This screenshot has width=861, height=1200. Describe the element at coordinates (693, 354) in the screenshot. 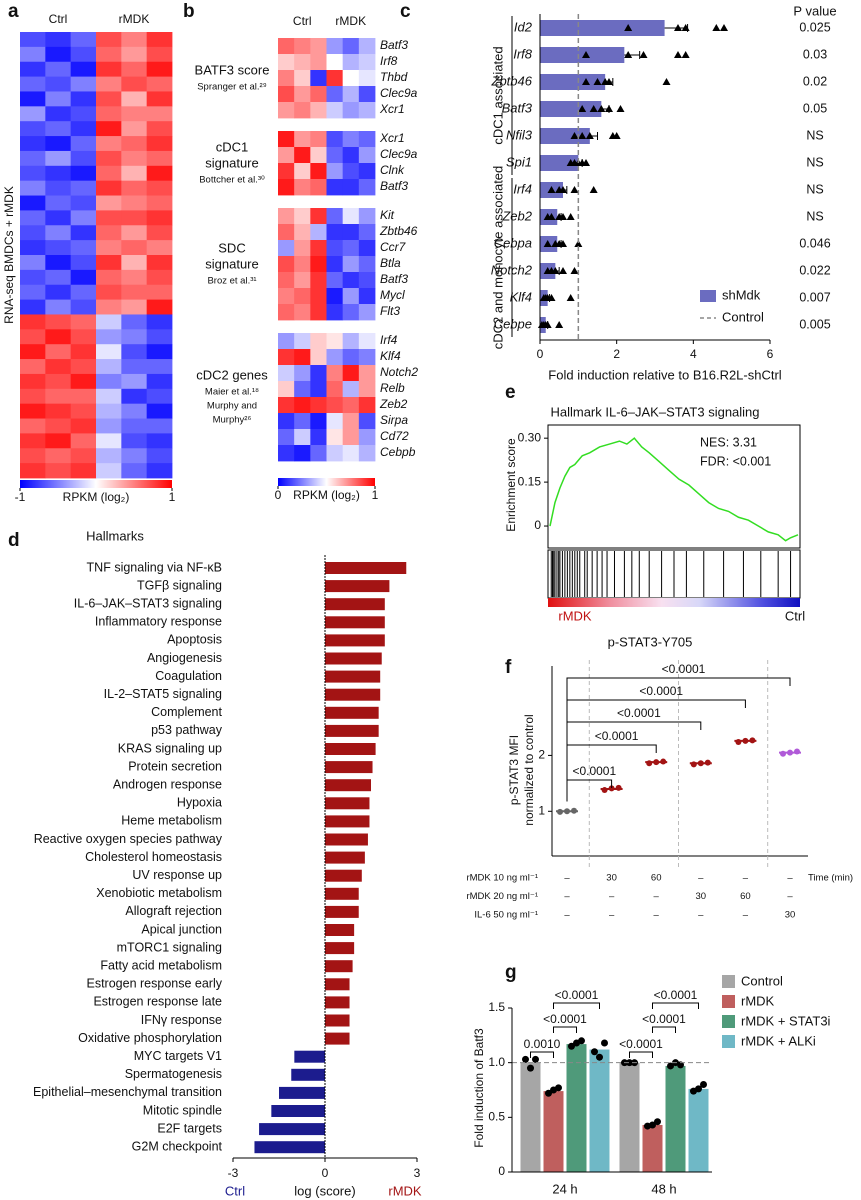

I see `x-tick-label: 4` at that location.